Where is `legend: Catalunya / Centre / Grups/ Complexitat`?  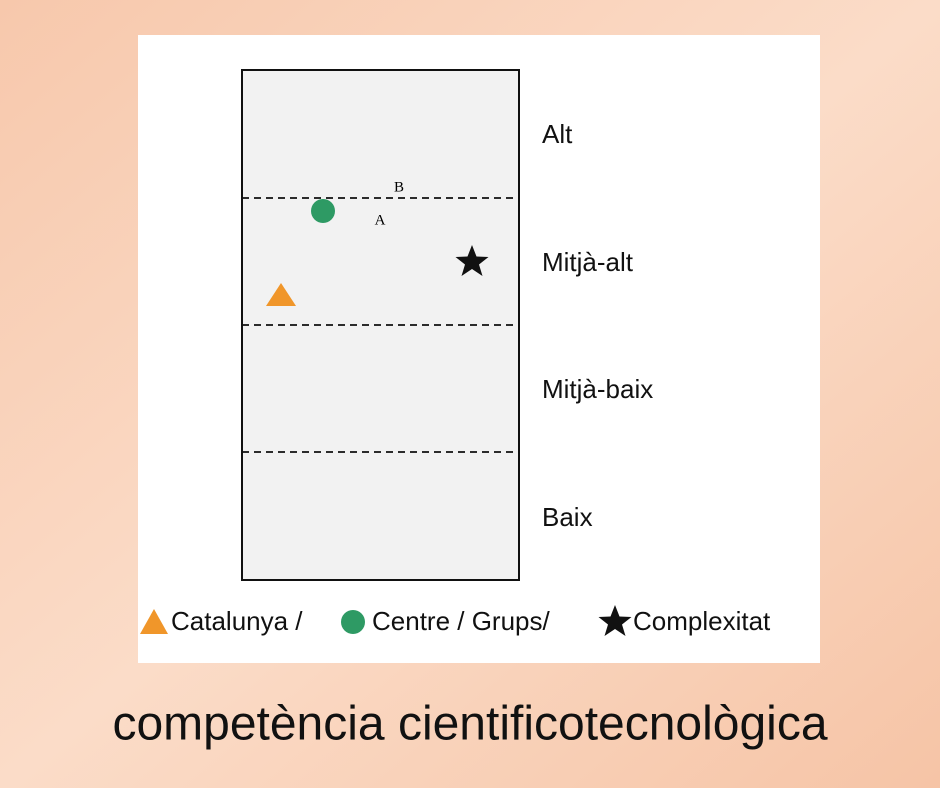 legend: Catalunya / Centre / Grups/ Complexitat is located at coordinates (455, 620).